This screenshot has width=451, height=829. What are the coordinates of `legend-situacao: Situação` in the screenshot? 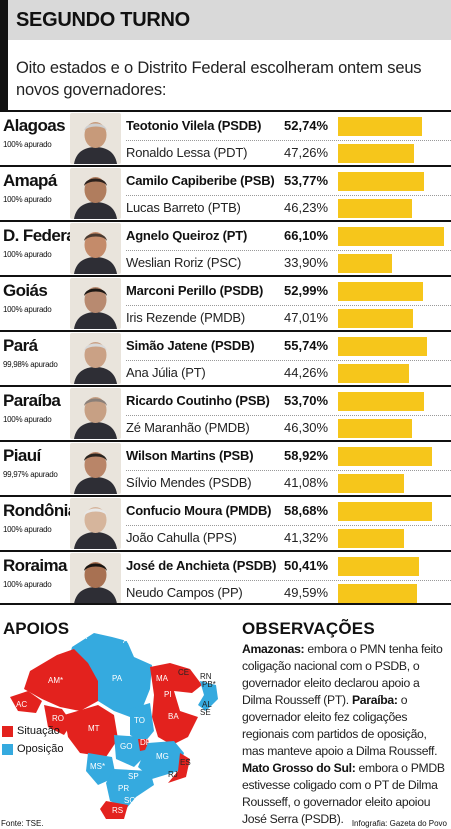 It's located at (32, 733).